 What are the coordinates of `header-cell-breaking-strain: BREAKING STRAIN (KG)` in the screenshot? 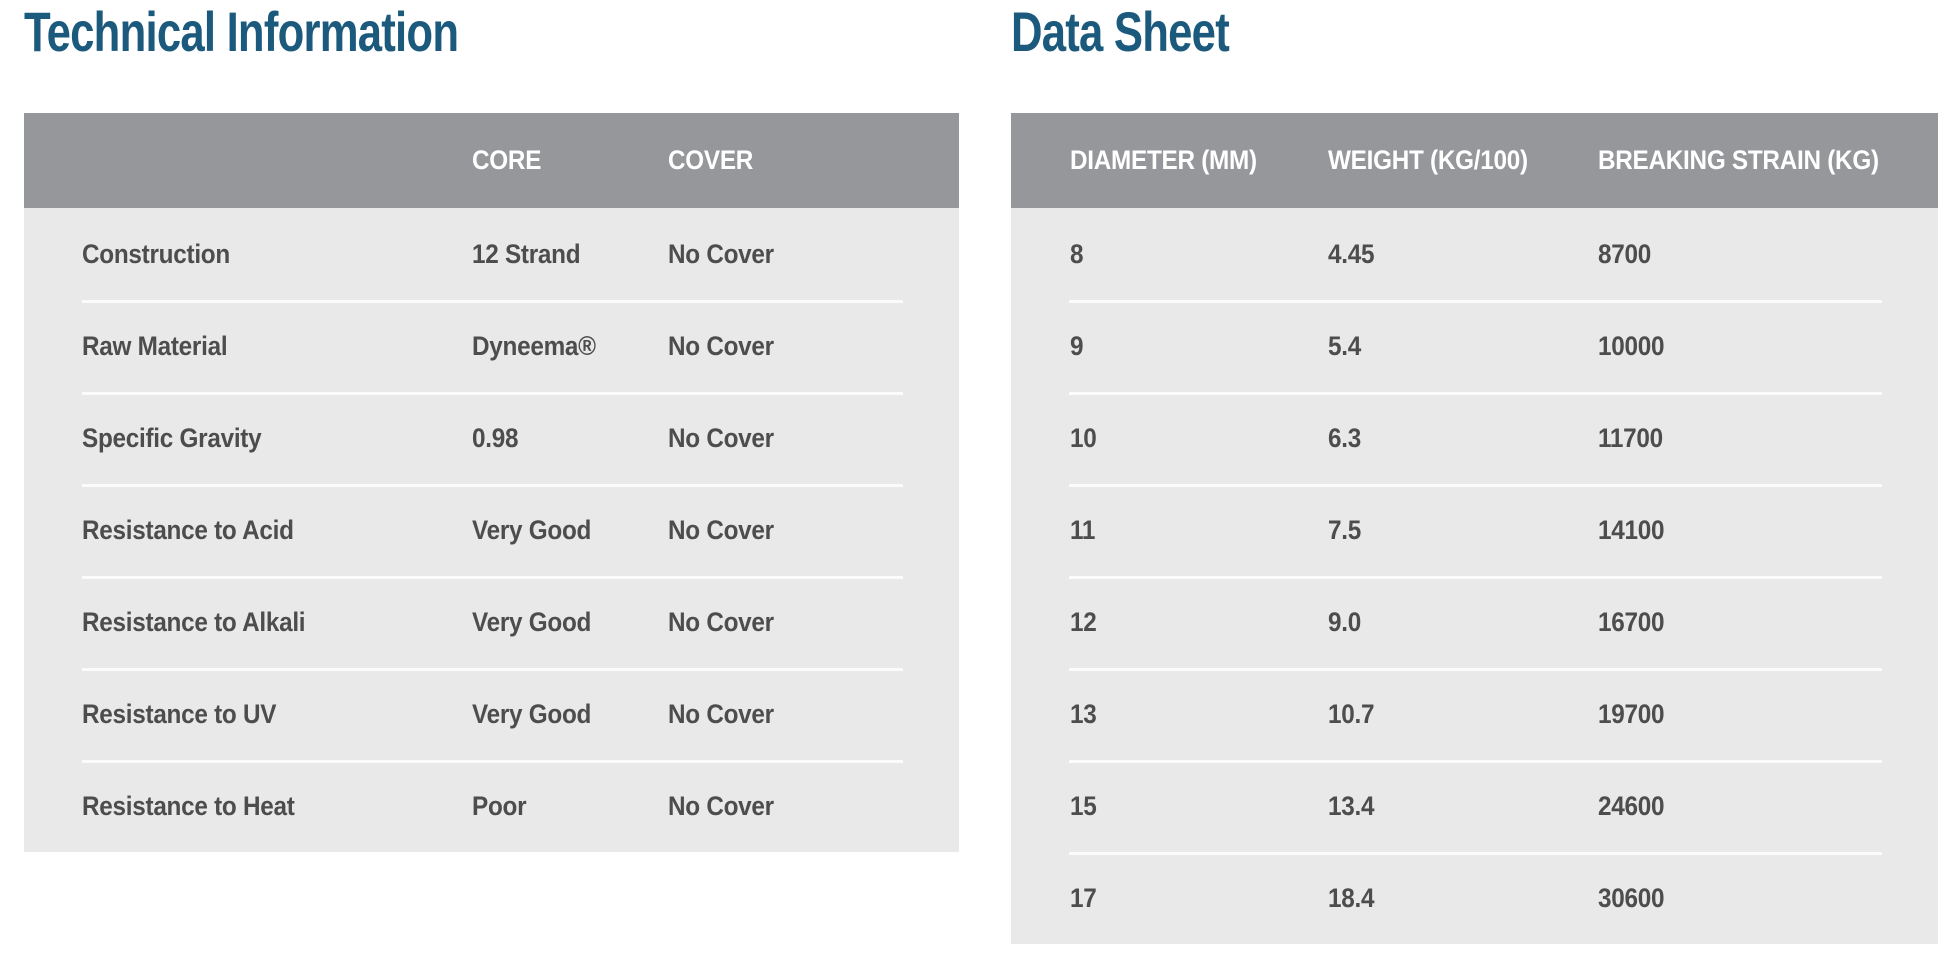 It's located at (1738, 160).